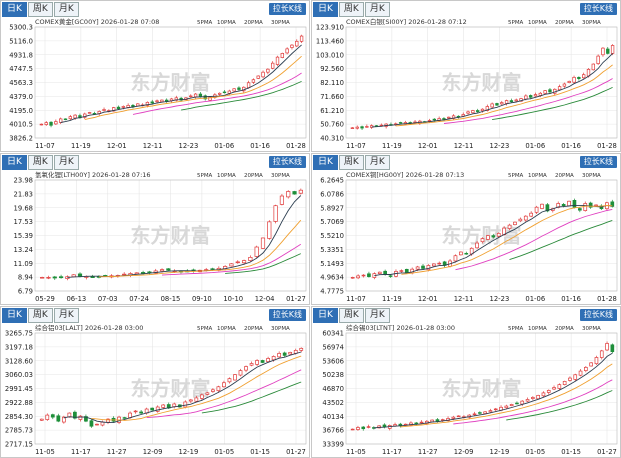  I want to click on chart-header: COMEX铜[HG00Y] 2026-01-28 07:13, so click(405, 174).